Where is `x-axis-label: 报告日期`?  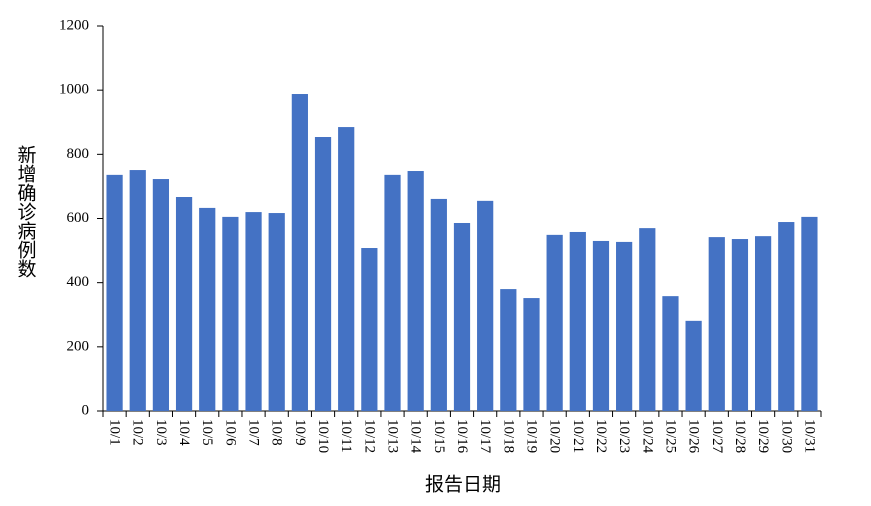 x-axis-label: 报告日期 is located at coordinates (463, 484).